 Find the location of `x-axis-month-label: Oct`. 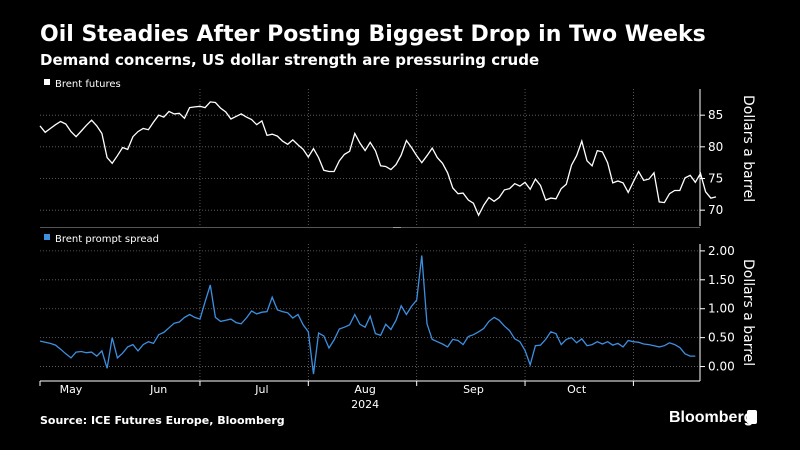

x-axis-month-label: Oct is located at coordinates (577, 389).